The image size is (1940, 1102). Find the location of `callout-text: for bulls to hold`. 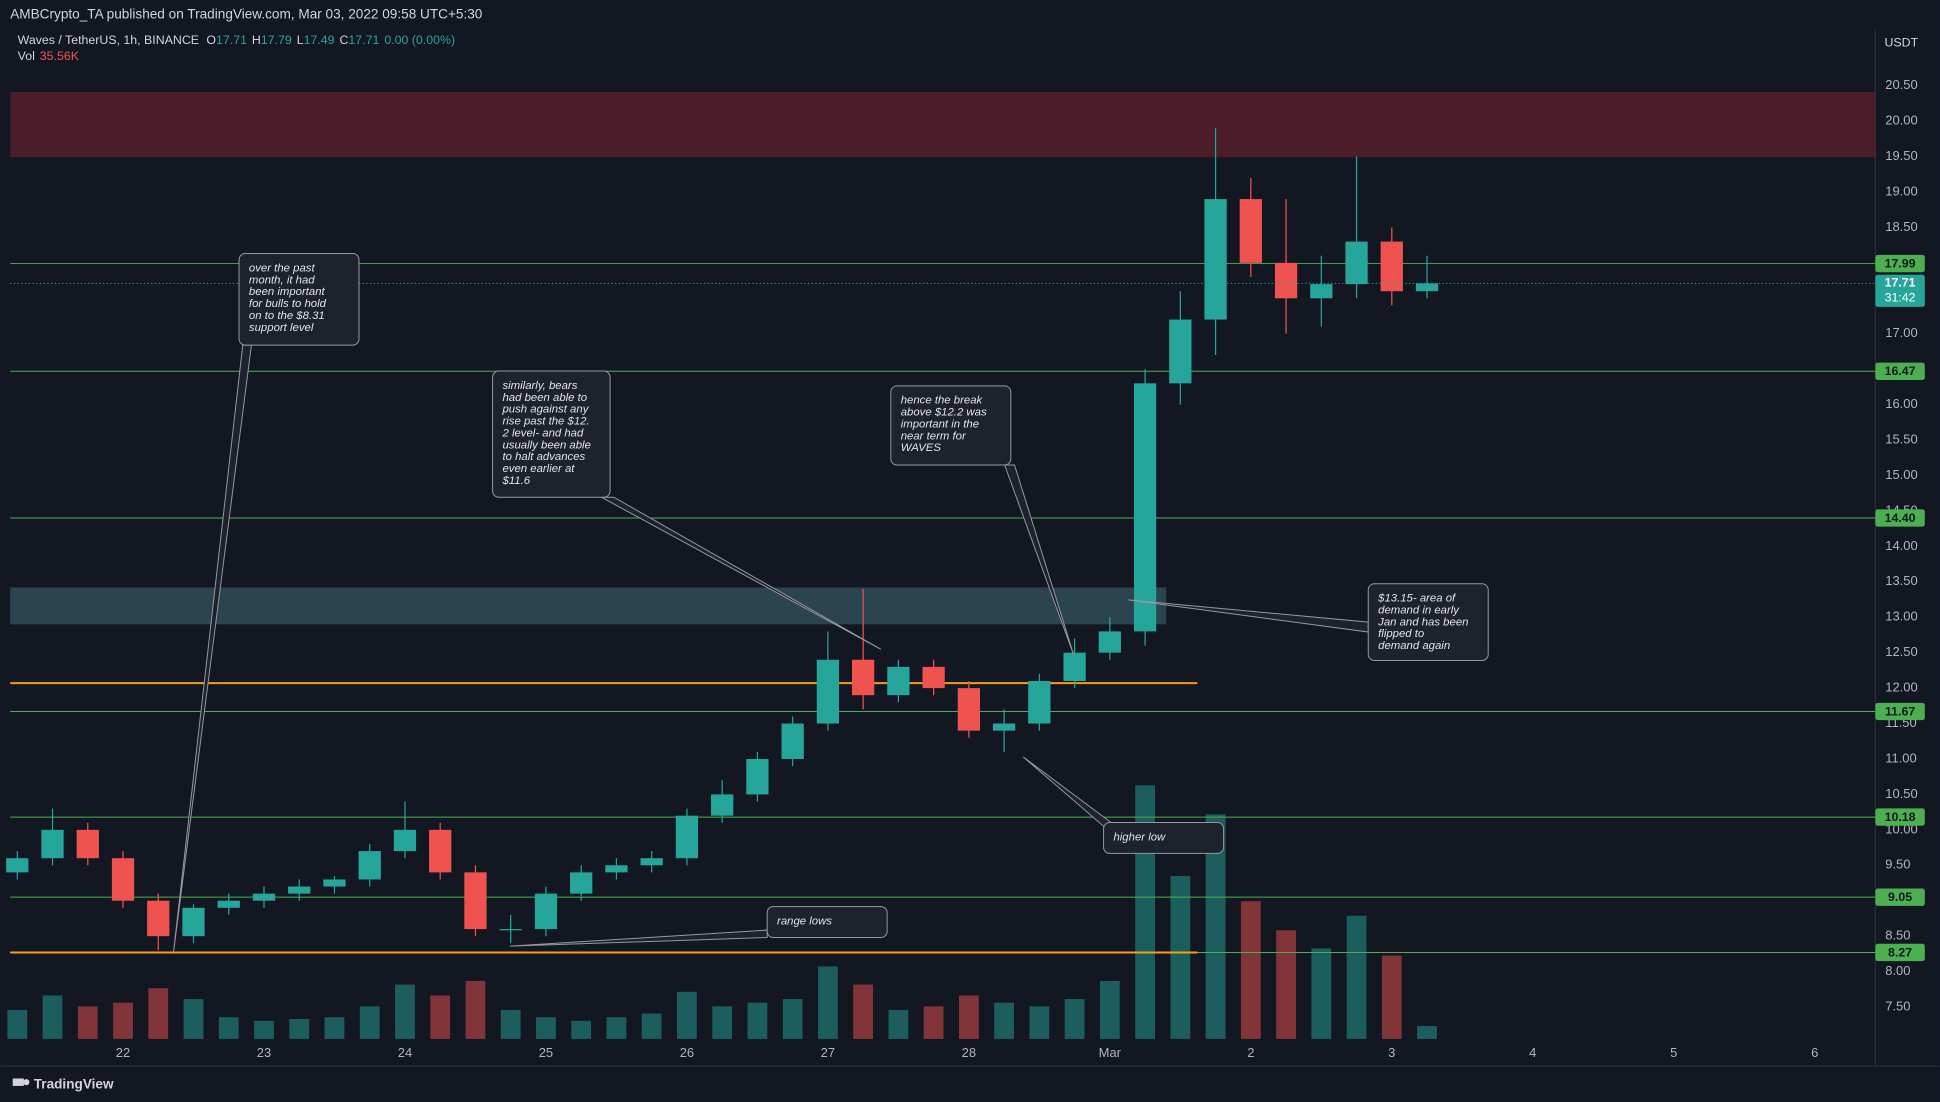

callout-text: for bulls to hold is located at coordinates (288, 304).